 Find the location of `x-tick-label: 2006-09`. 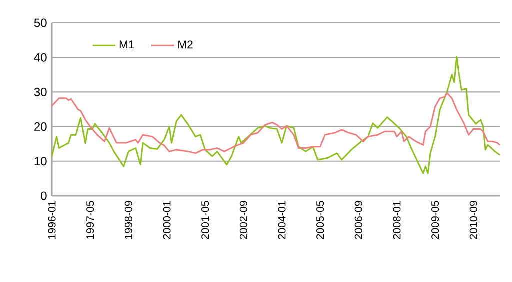

x-tick-label: 2006-09 is located at coordinates (358, 220).